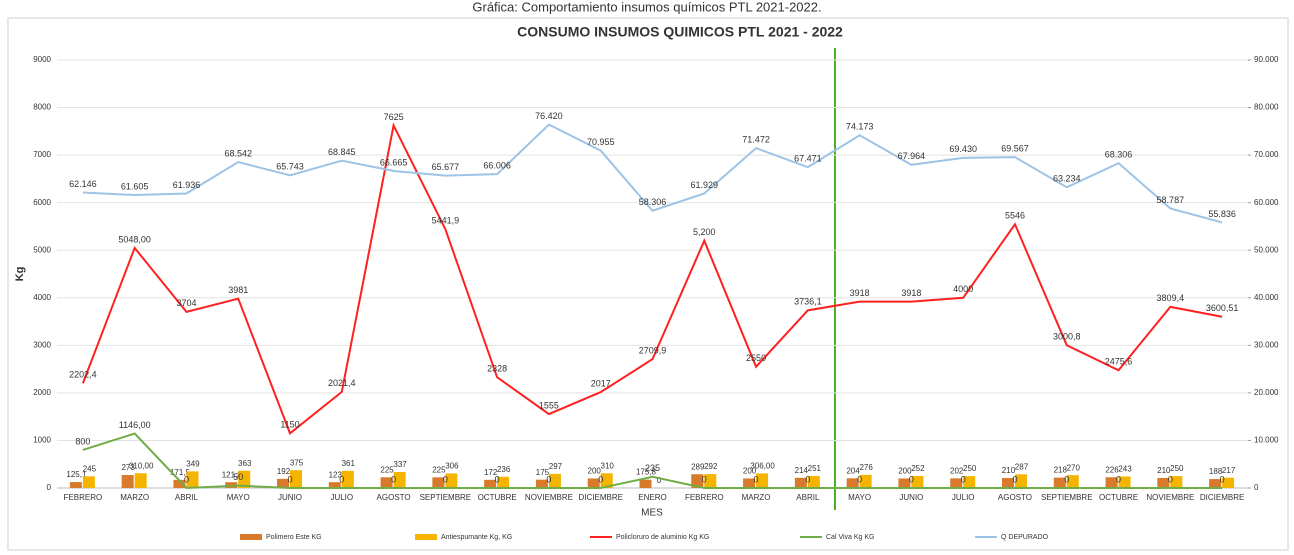 This screenshot has width=1294, height=555. What do you see at coordinates (711, 466) in the screenshot?
I see `data-label: 292` at bounding box center [711, 466].